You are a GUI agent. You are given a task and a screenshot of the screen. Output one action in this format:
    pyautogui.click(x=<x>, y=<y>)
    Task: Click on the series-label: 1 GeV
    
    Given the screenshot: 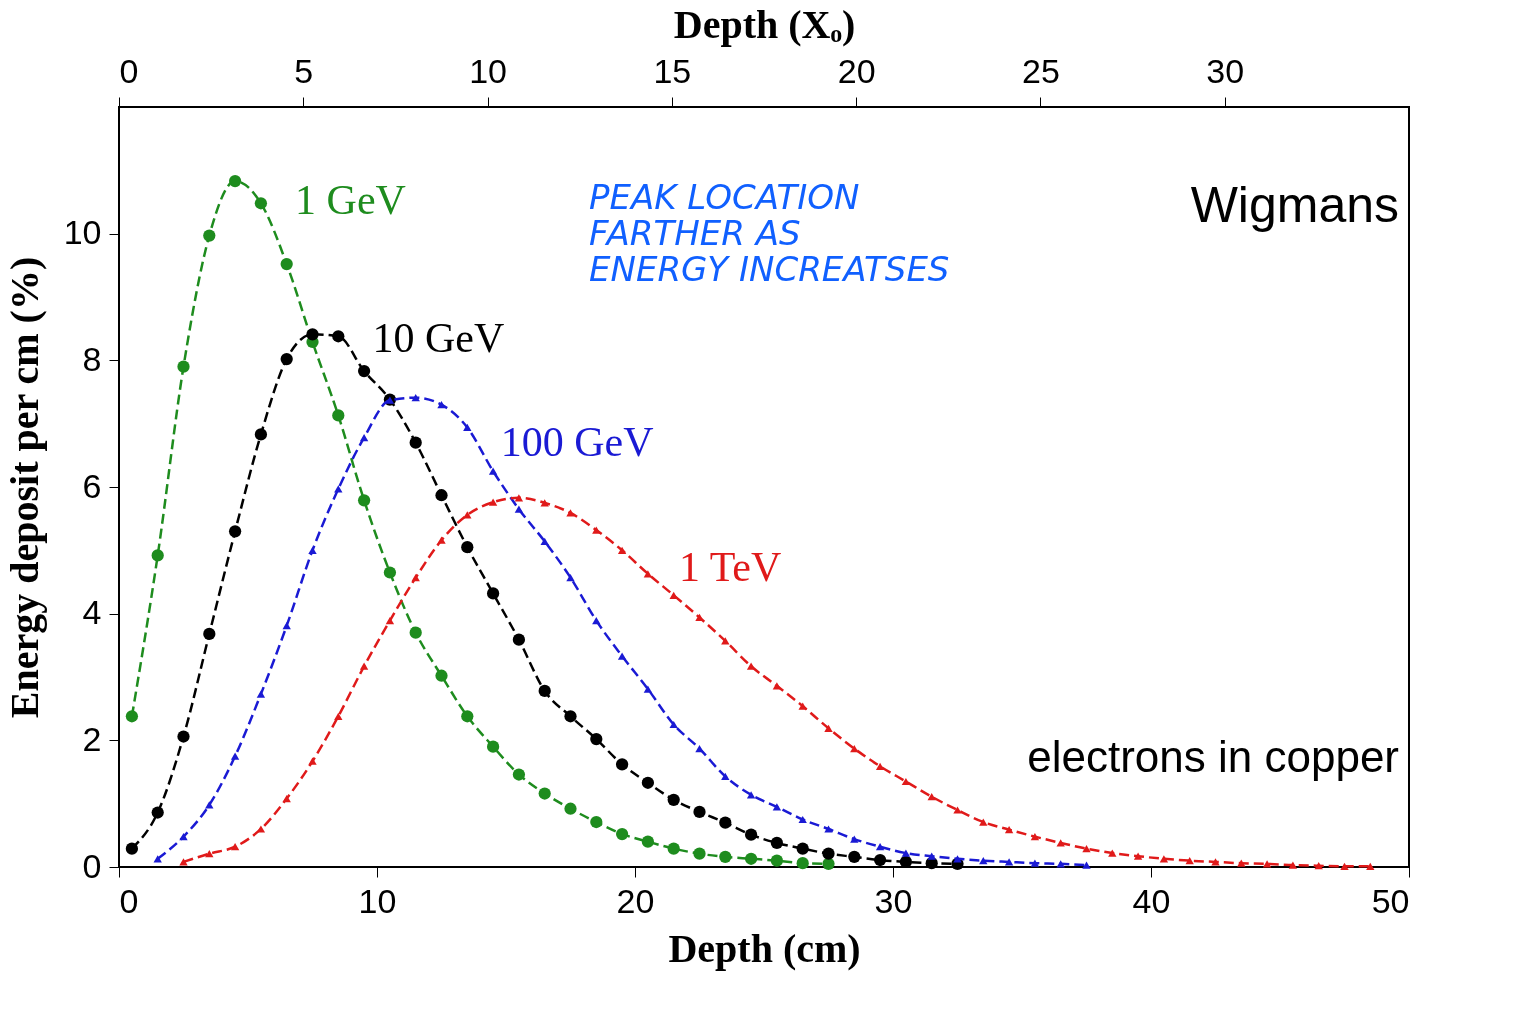 What is the action you would take?
    pyautogui.click(x=350, y=200)
    